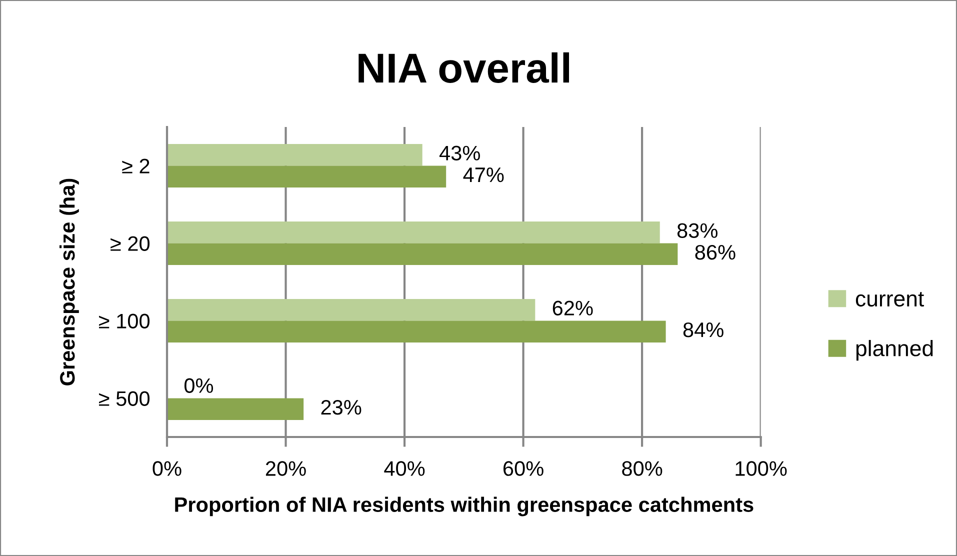 Image resolution: width=957 pixels, height=556 pixels. What do you see at coordinates (703, 330) in the screenshot?
I see `data-label: 84%` at bounding box center [703, 330].